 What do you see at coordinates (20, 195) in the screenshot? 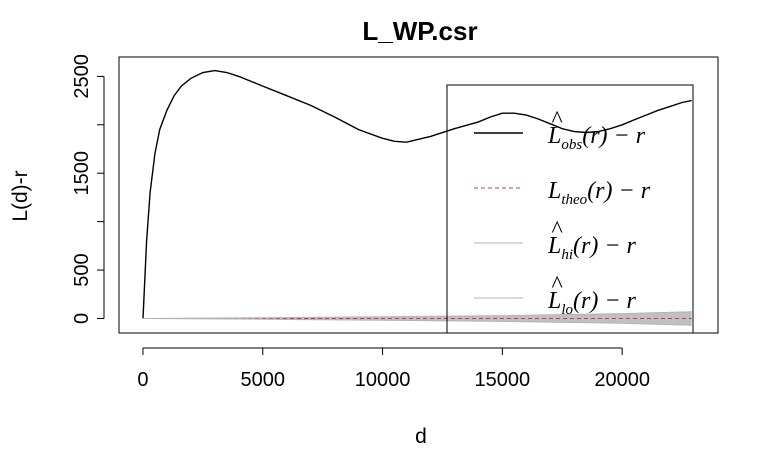
I see `y-axis-label: L(d)-r` at bounding box center [20, 195].